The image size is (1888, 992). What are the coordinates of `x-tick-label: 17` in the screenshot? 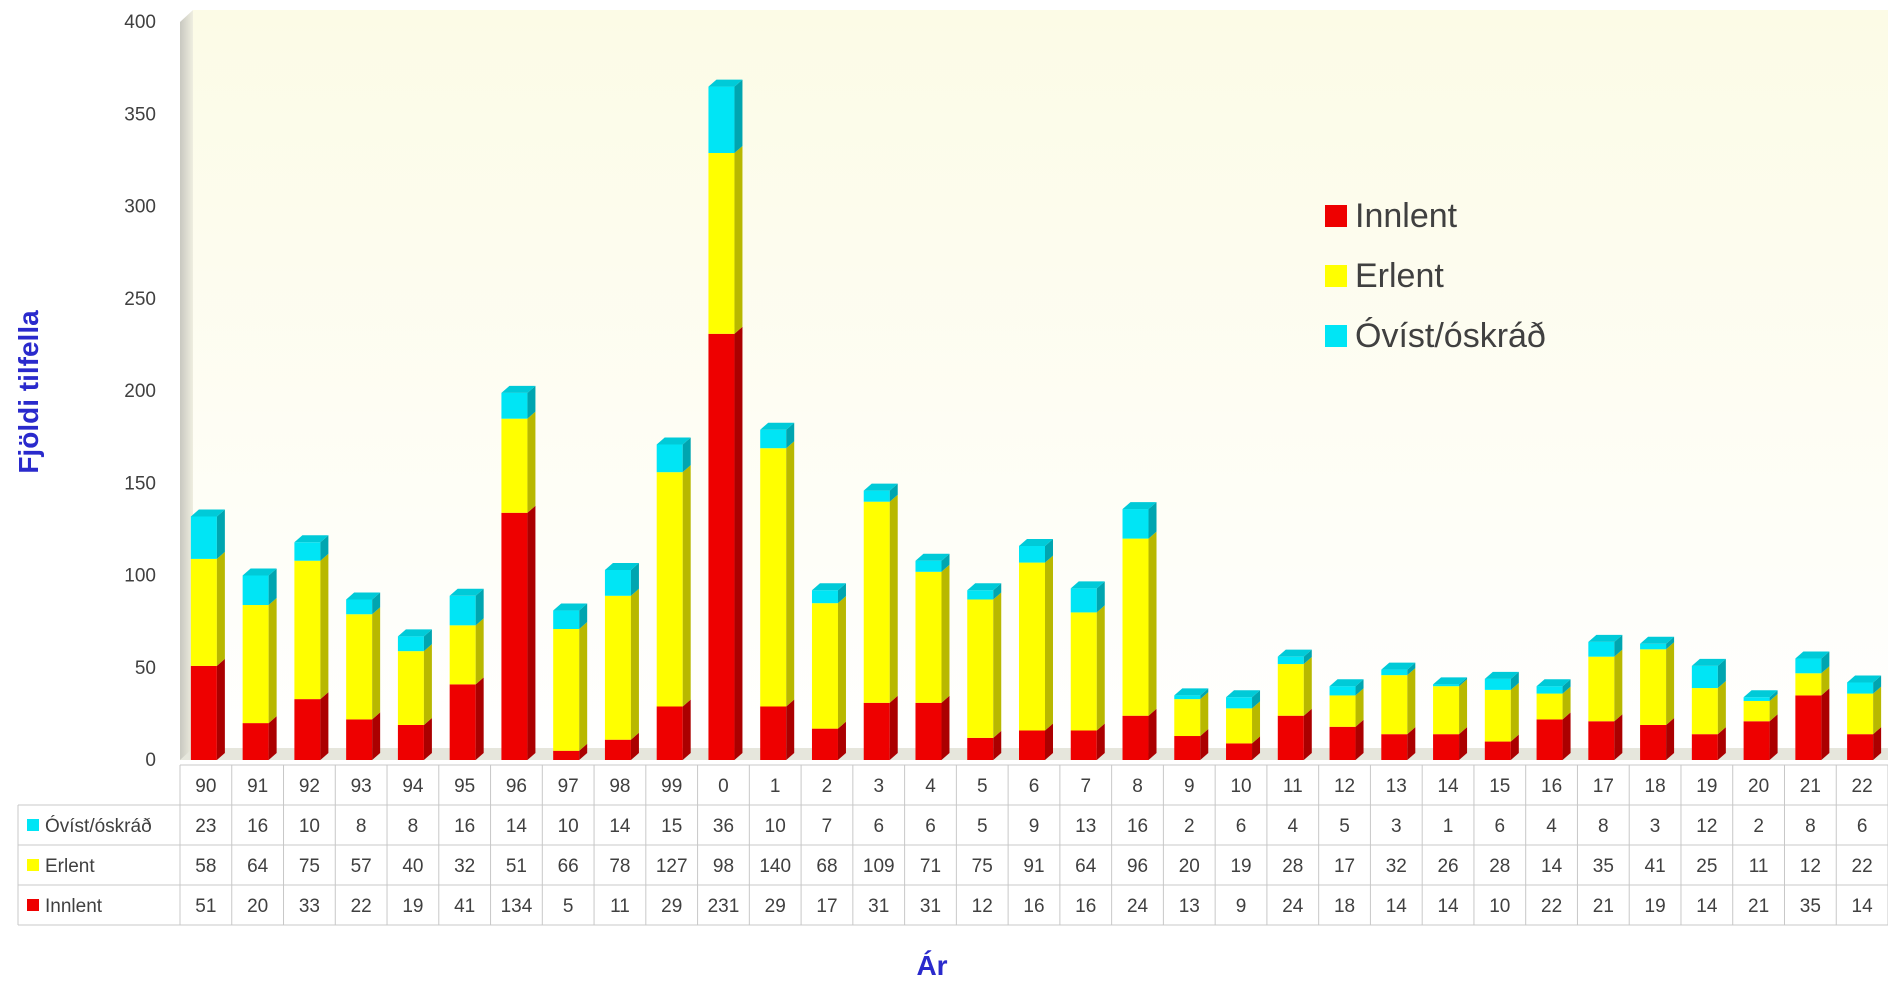 It's located at (1603, 786).